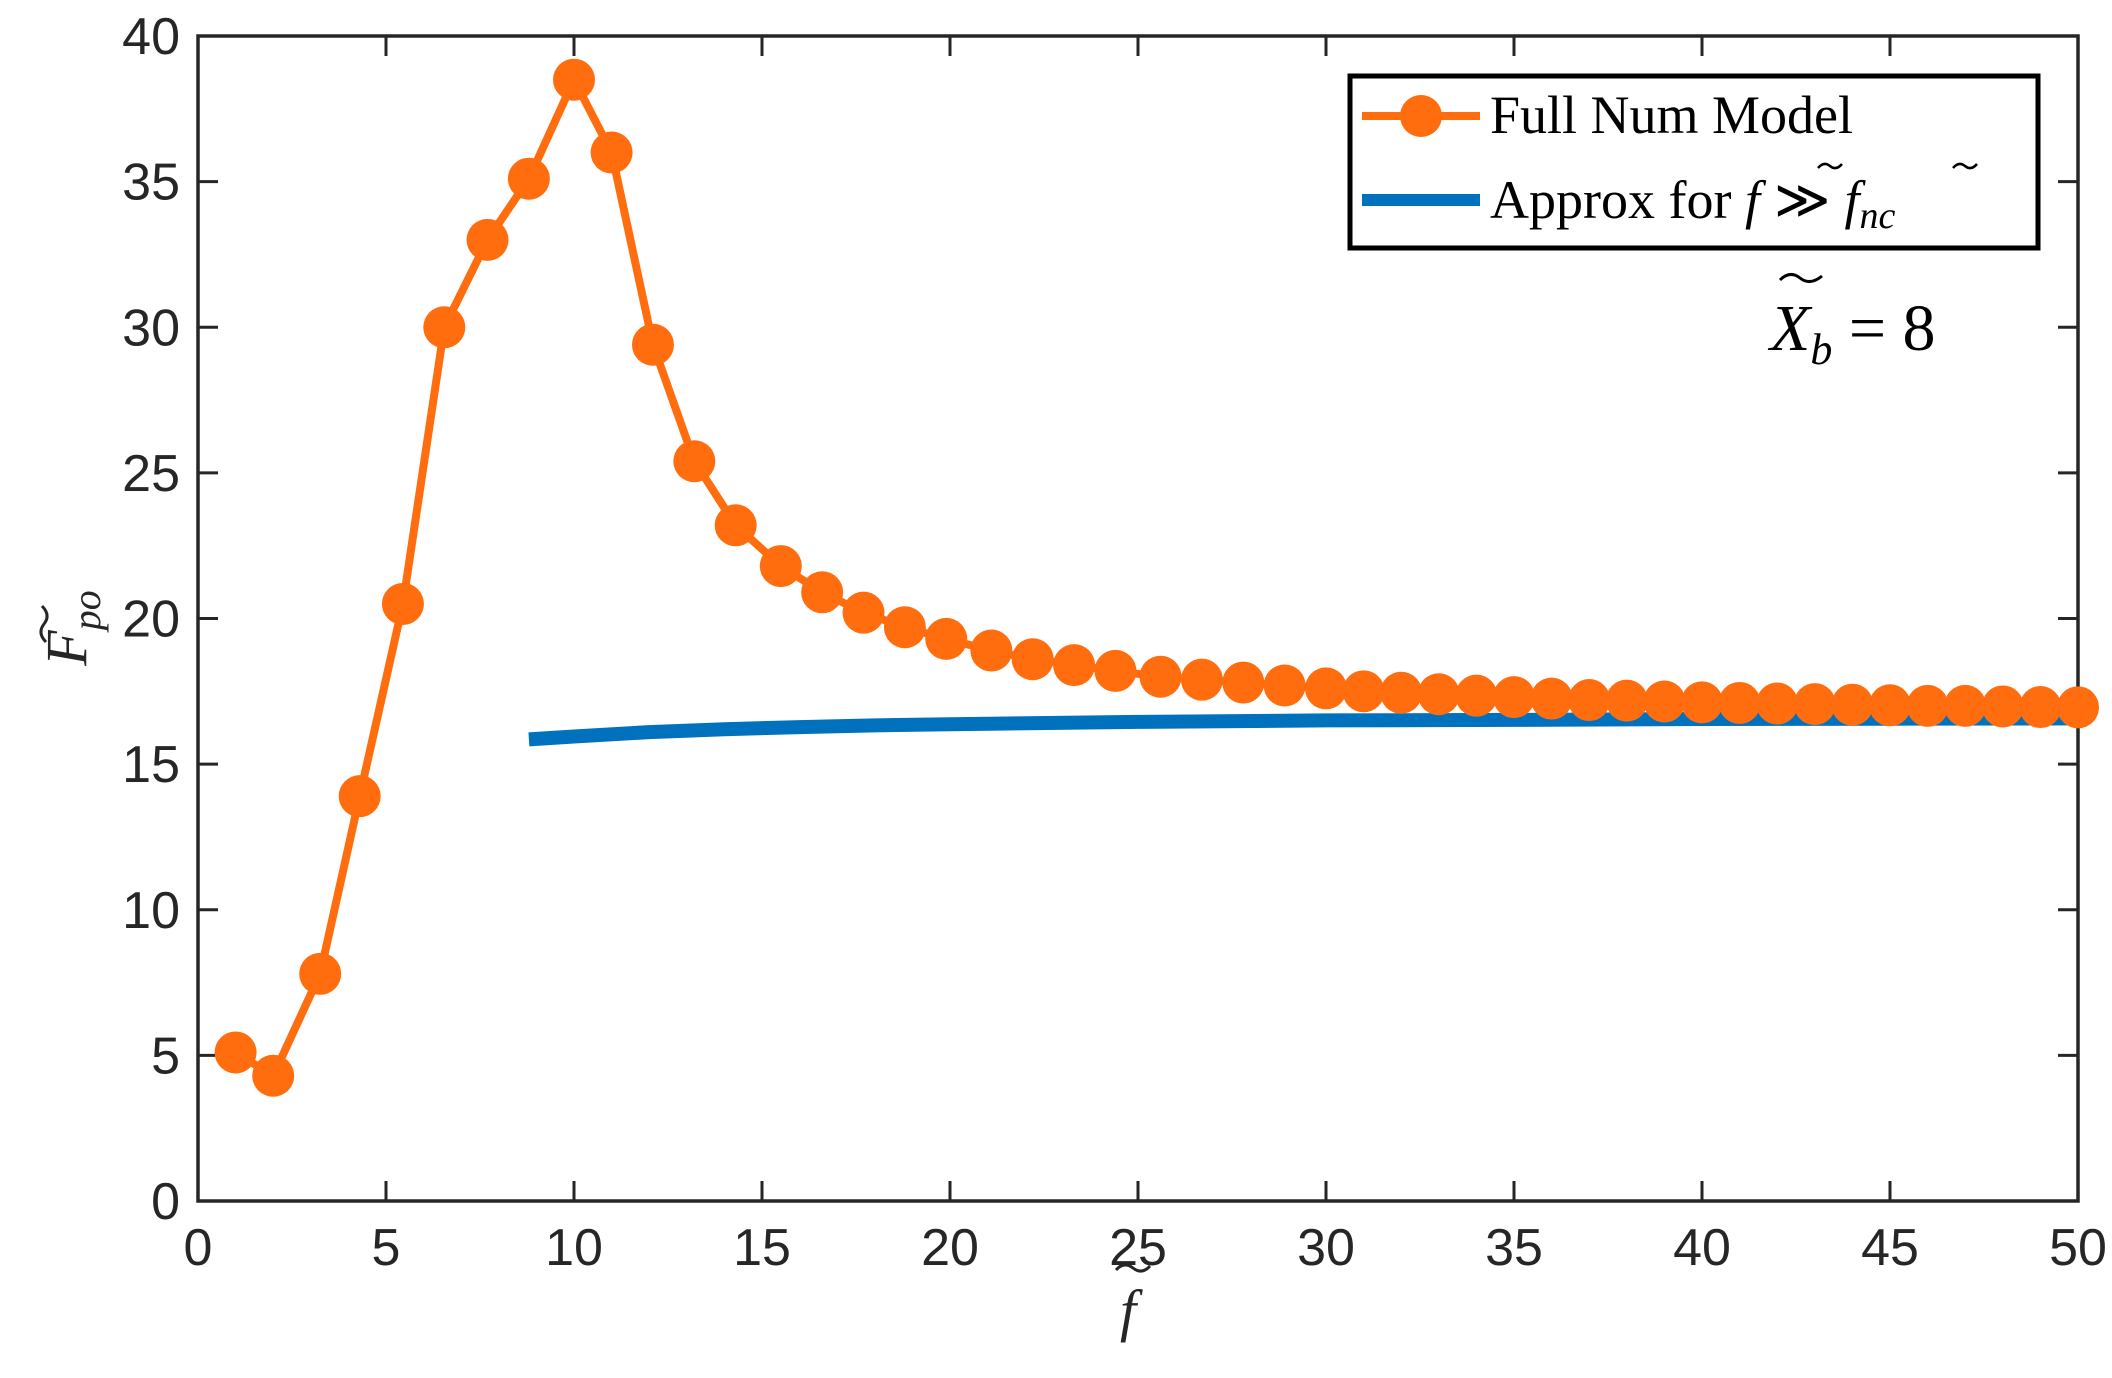  I want to click on legend-entry-full-model: Full Num Model, so click(1607, 115).